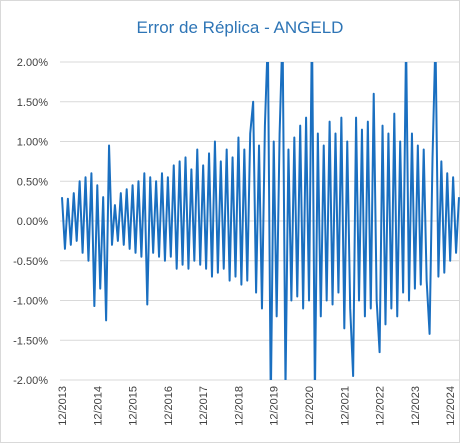 This screenshot has width=460, height=448. Describe the element at coordinates (240, 27) in the screenshot. I see `chart-title: Error de Réplica - ANGELD` at that location.